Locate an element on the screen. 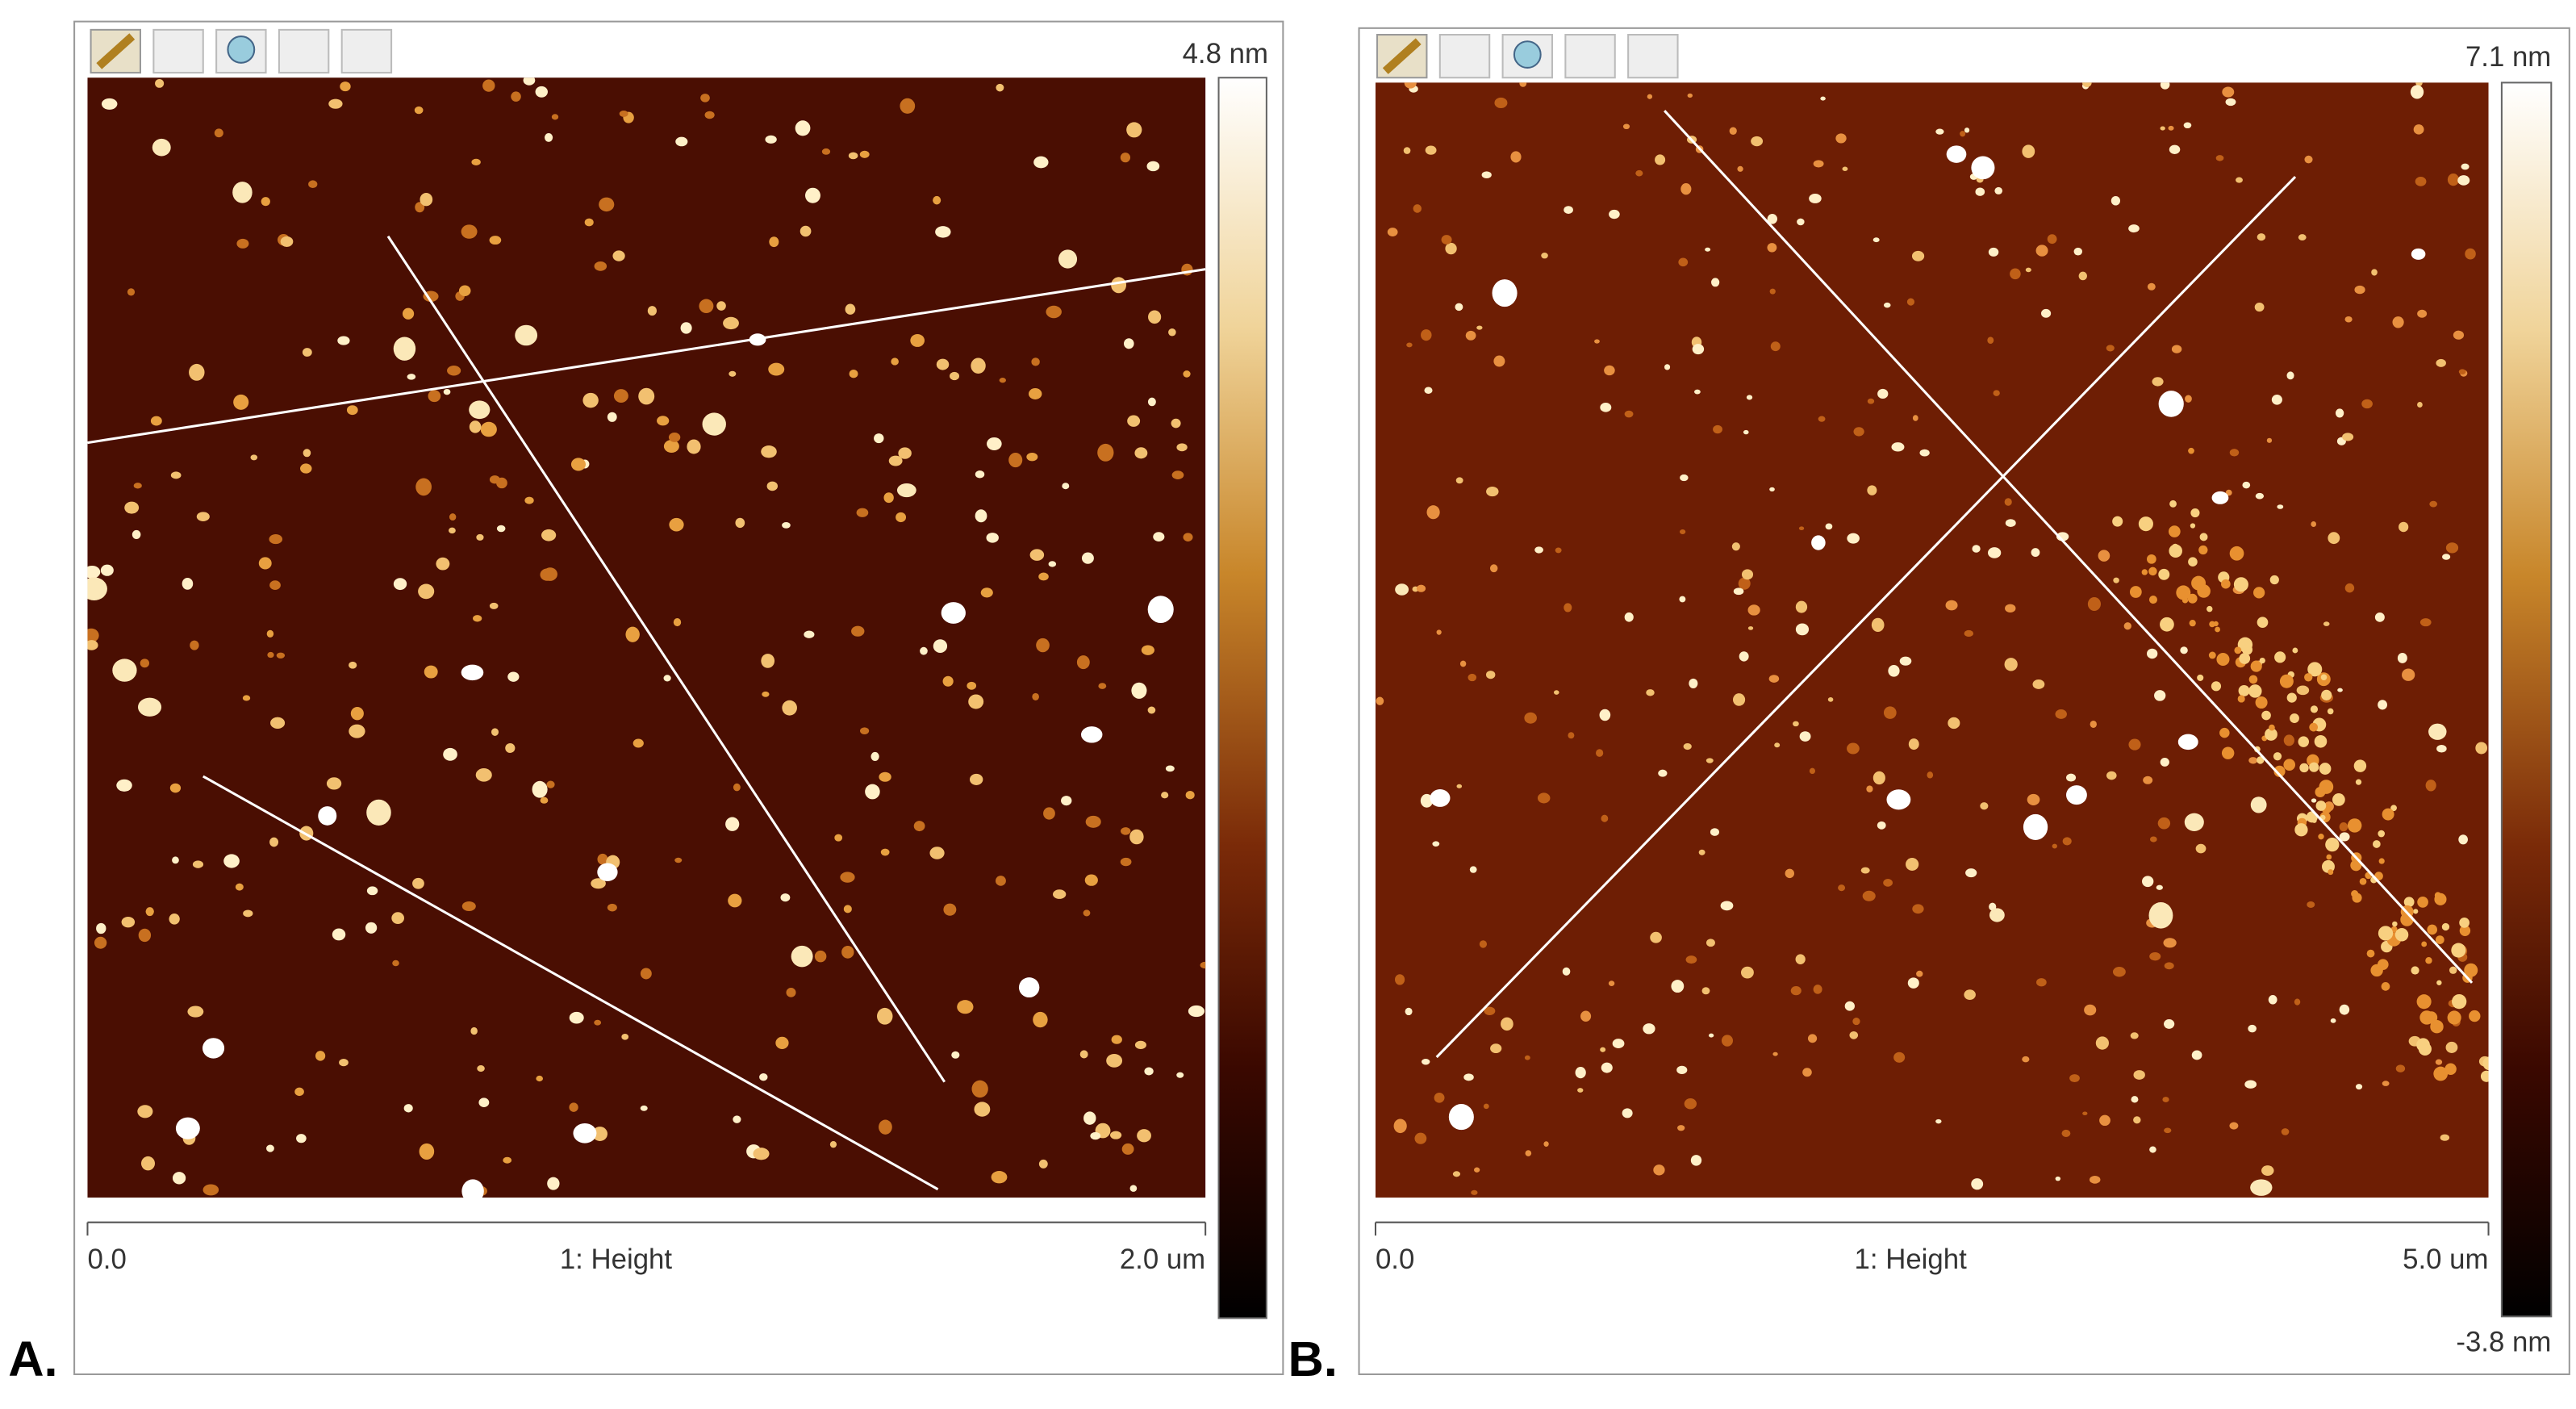 The width and height of the screenshot is (2576, 1409). scale-min: -3.8 nm is located at coordinates (2503, 1342).